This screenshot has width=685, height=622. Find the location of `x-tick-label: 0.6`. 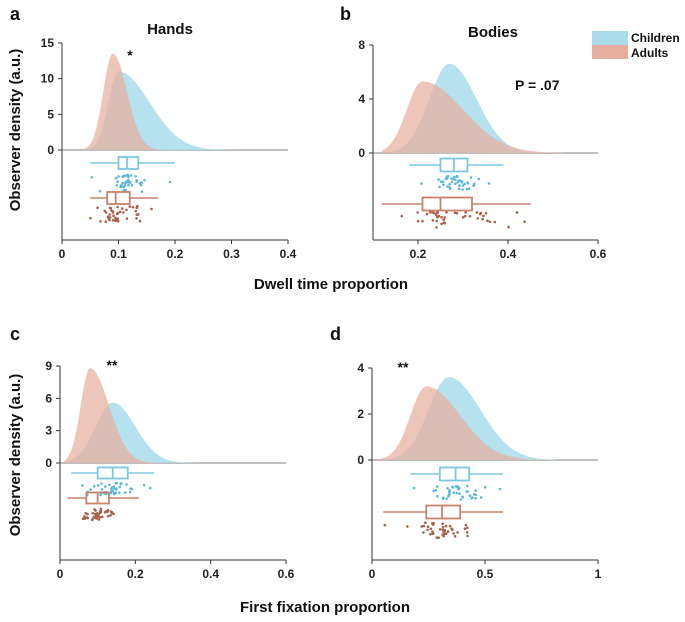

x-tick-label: 0.6 is located at coordinates (286, 574).